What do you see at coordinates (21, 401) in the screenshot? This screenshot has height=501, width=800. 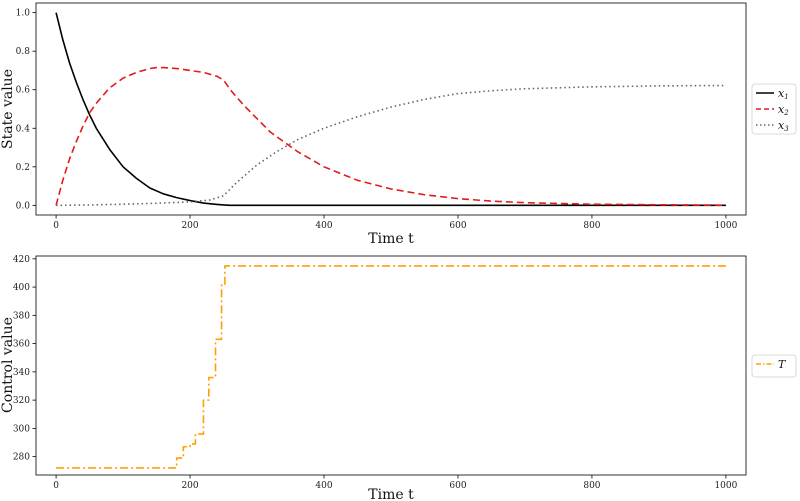 I see `control-ytick-label: 320` at bounding box center [21, 401].